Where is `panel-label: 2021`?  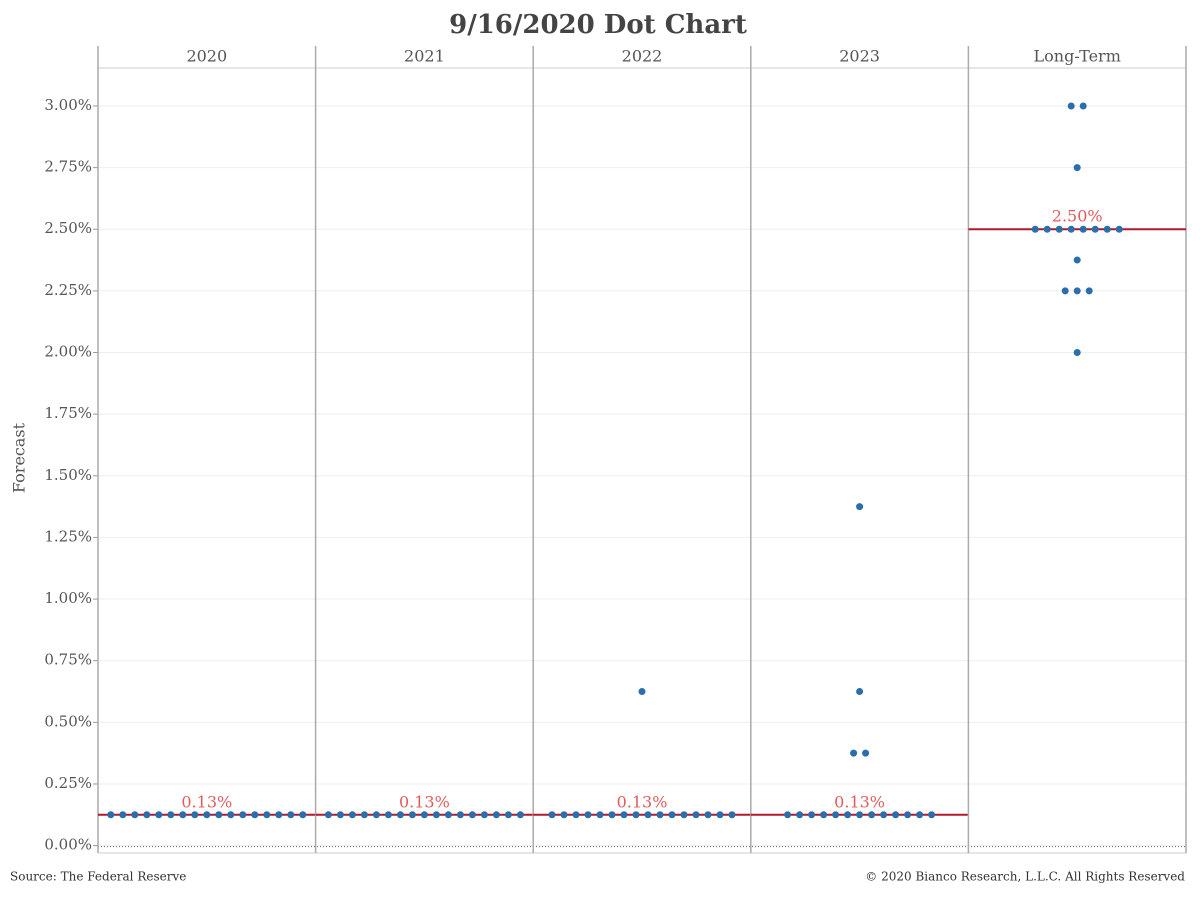
panel-label: 2021 is located at coordinates (424, 56).